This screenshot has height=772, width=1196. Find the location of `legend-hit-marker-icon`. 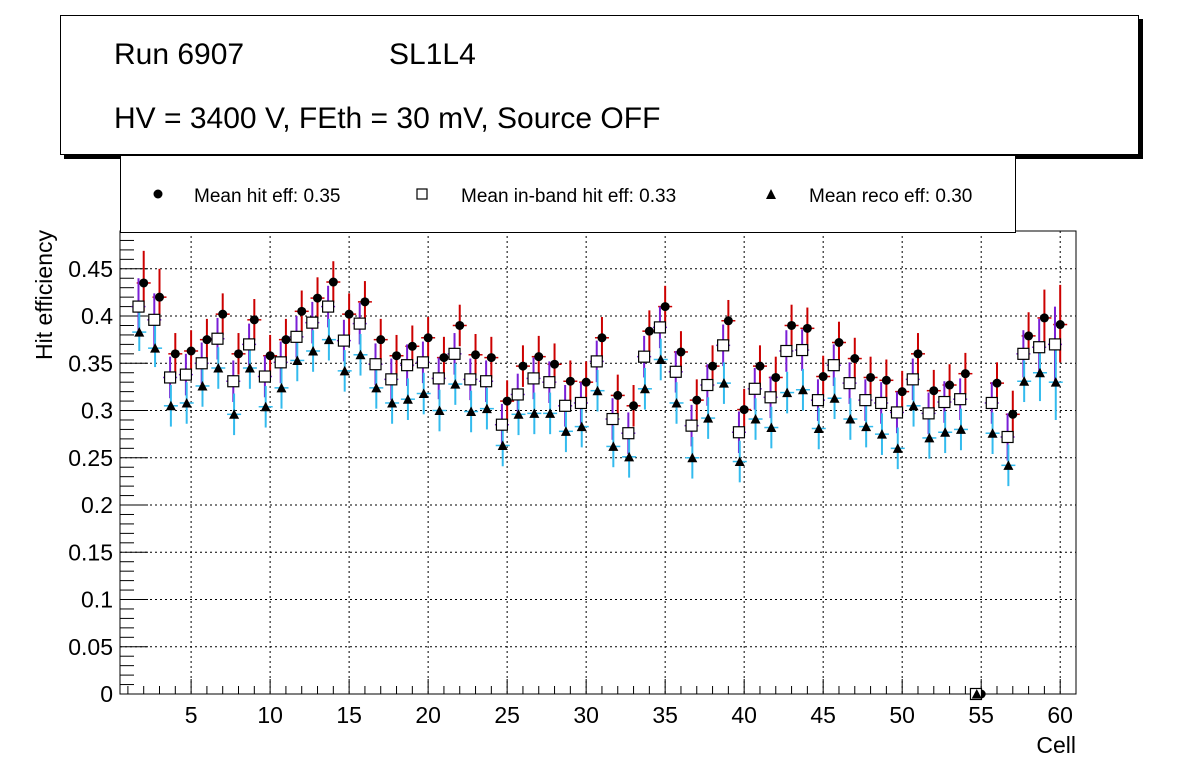

legend-hit-marker-icon is located at coordinates (158, 194).